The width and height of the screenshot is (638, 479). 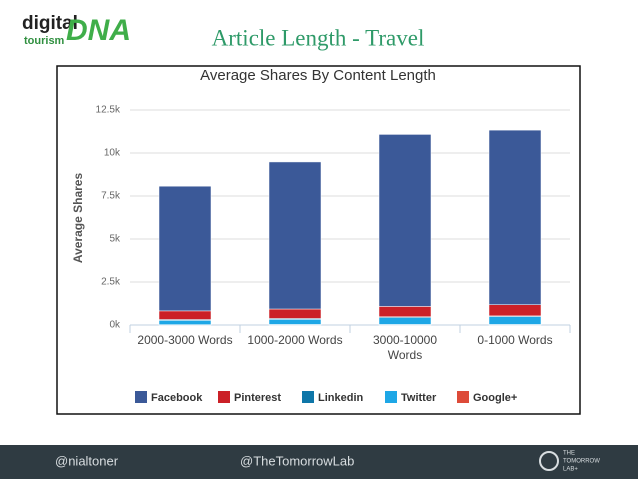 I want to click on x-tick-label: 3000-10000 Words, so click(x=405, y=347).